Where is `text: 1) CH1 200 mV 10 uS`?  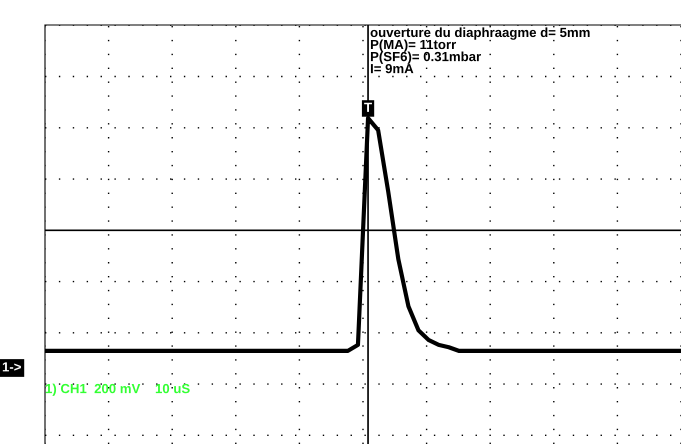
text: 1) CH1 200 mV 10 uS is located at coordinates (118, 390).